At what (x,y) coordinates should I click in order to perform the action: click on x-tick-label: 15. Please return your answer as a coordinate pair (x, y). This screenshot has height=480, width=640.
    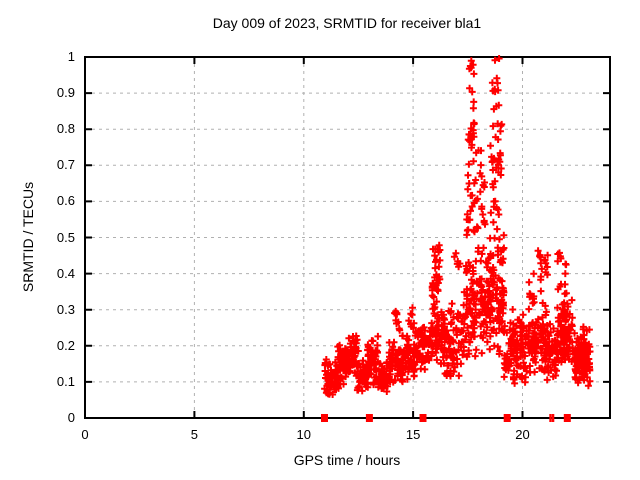
    Looking at the image, I should click on (413, 434).